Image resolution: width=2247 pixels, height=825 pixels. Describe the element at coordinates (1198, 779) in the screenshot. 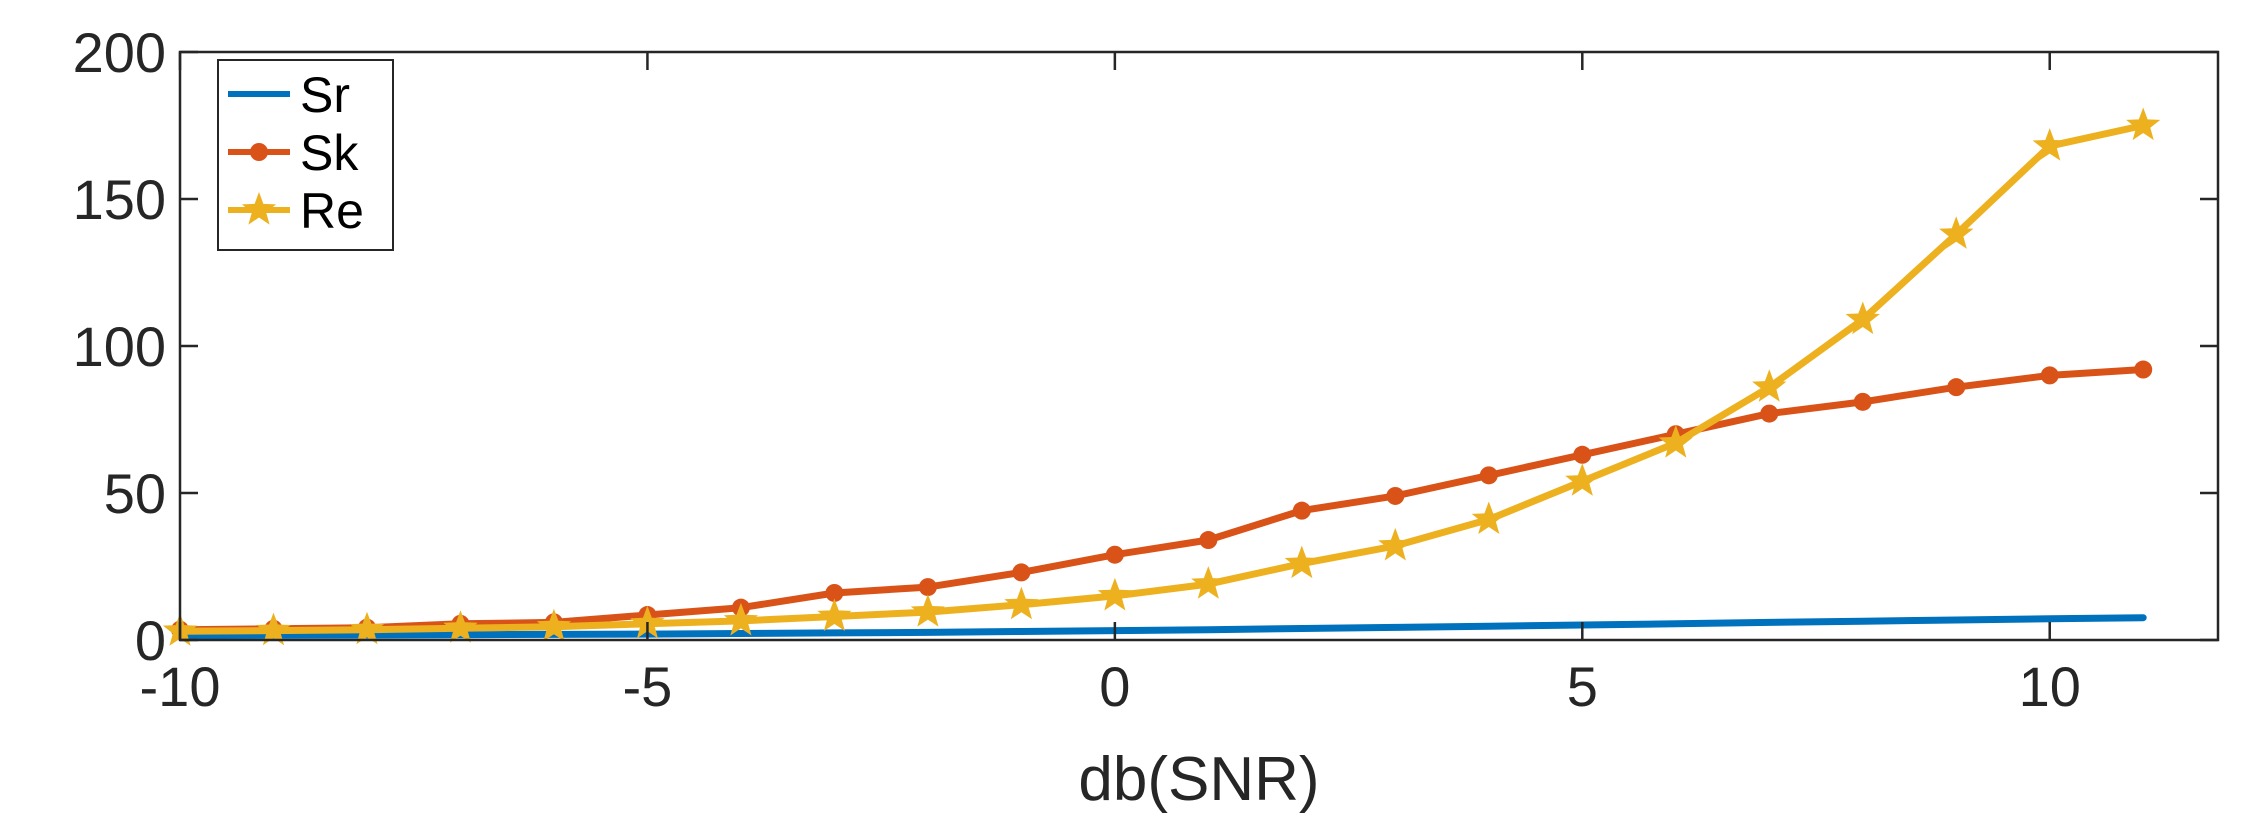

I see `x-axis-label: db(SNR)` at that location.